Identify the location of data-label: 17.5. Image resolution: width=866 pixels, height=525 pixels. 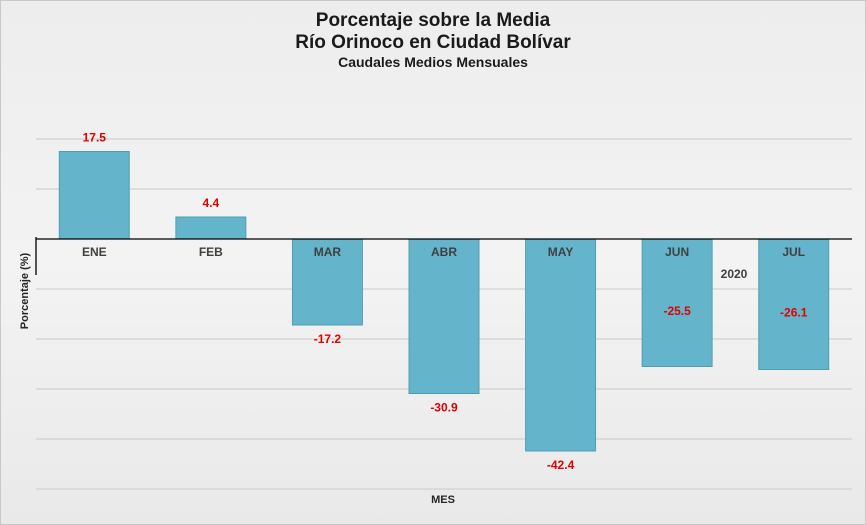
(95, 138).